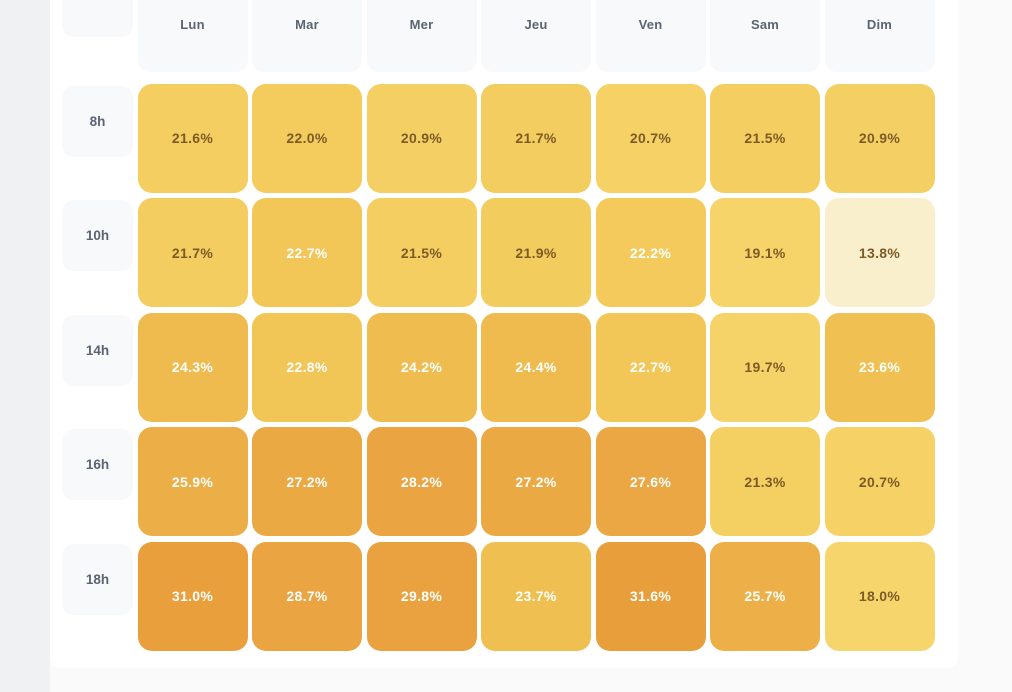 Image resolution: width=1012 pixels, height=692 pixels. I want to click on heatmap-cell: 19.1%, so click(765, 252).